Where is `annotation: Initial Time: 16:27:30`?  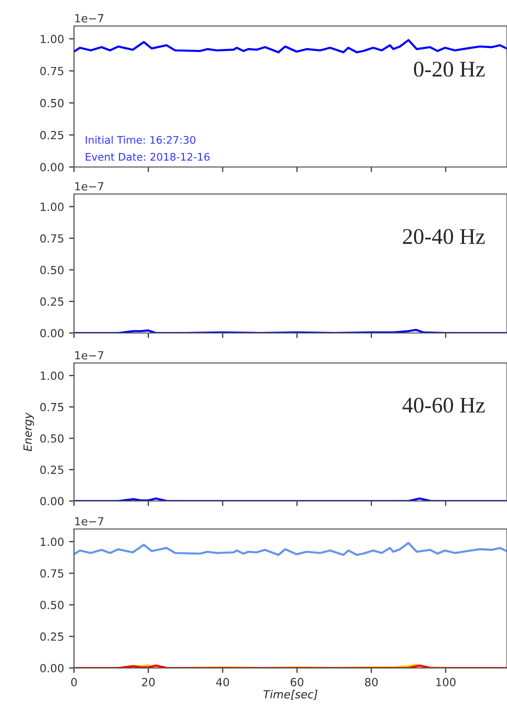 annotation: Initial Time: 16:27:30 is located at coordinates (141, 140).